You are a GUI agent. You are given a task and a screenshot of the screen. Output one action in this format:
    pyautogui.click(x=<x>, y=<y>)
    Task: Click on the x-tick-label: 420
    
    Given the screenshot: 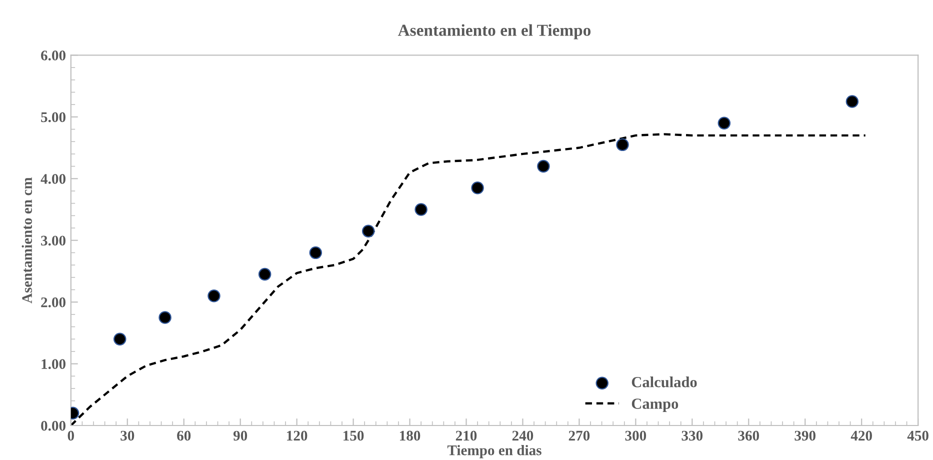 What is the action you would take?
    pyautogui.click(x=861, y=435)
    